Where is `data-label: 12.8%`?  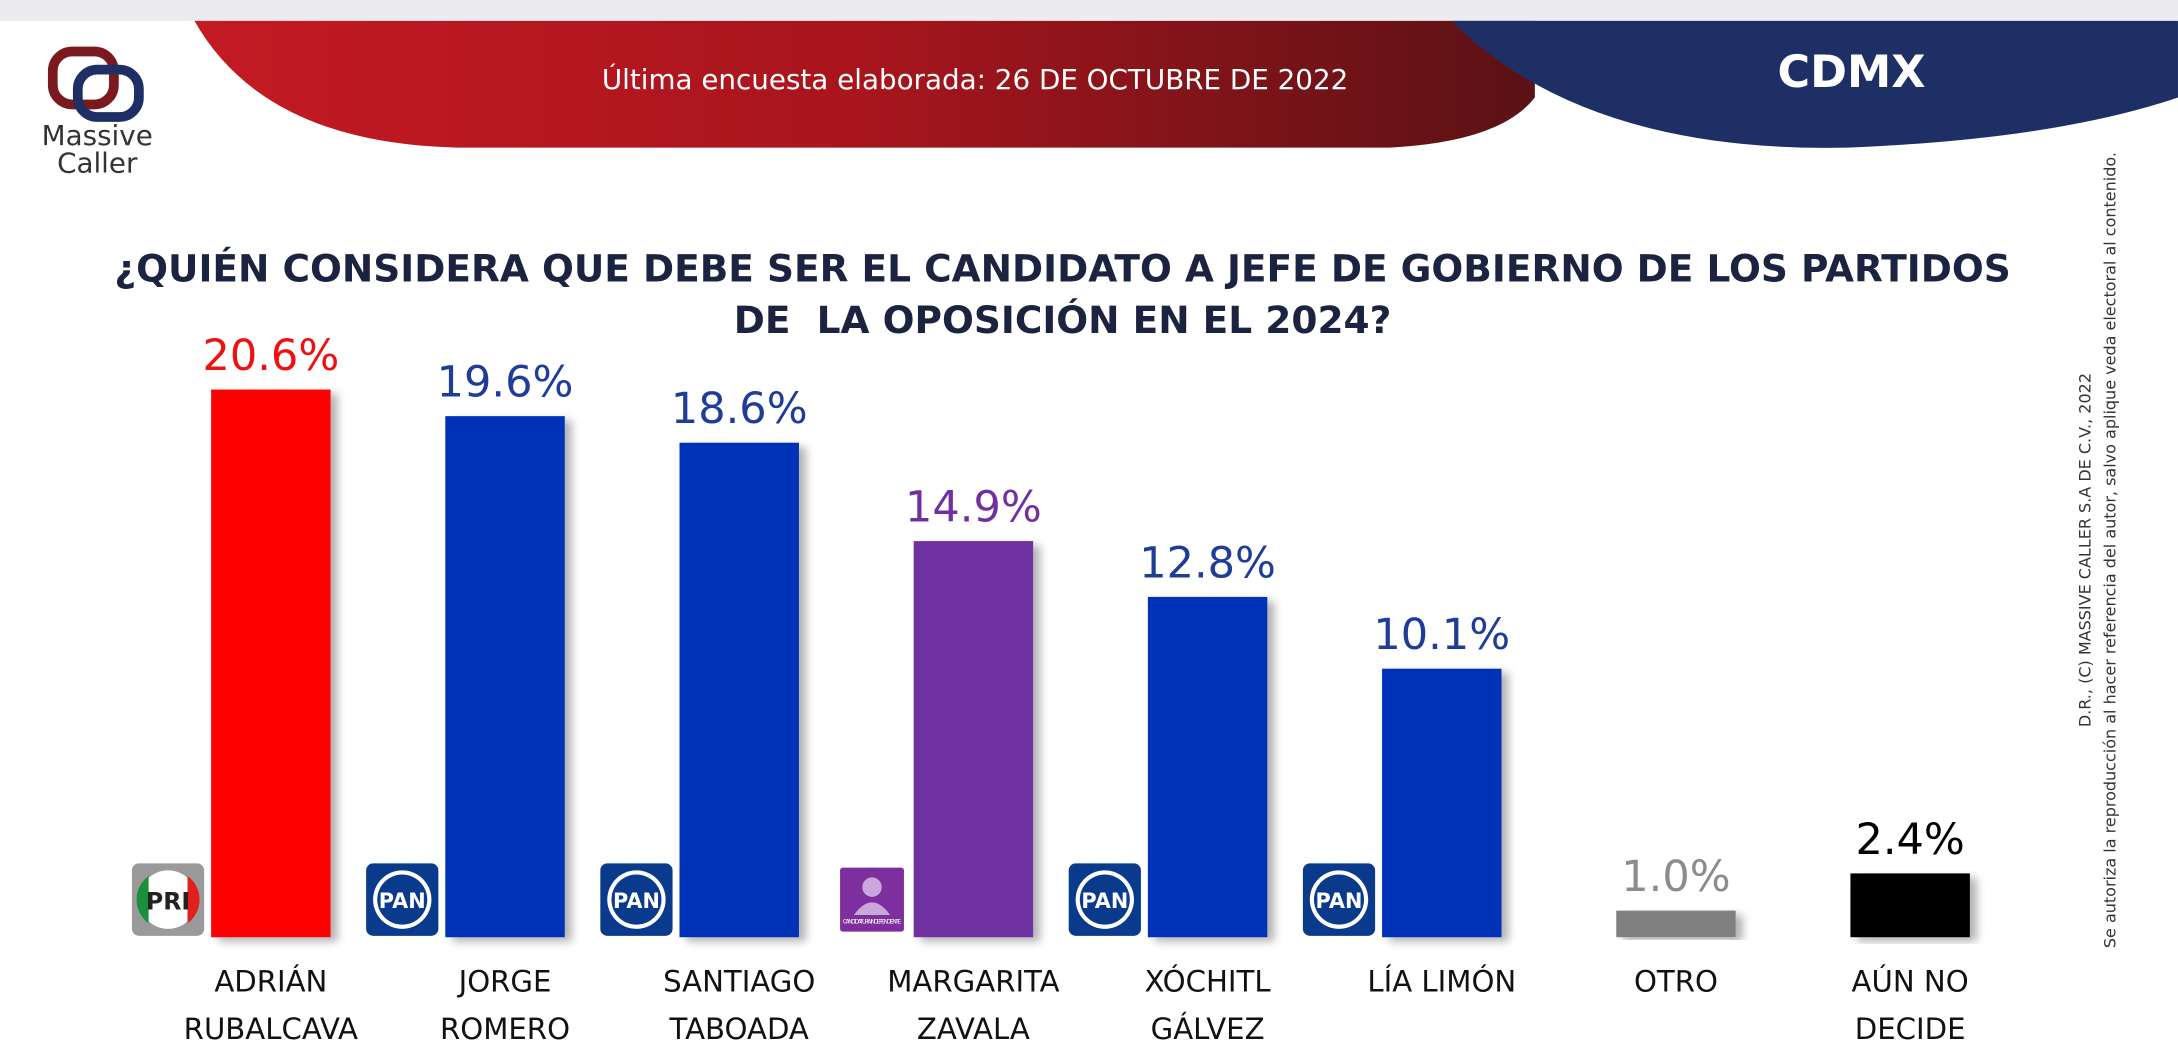
data-label: 12.8% is located at coordinates (1207, 563).